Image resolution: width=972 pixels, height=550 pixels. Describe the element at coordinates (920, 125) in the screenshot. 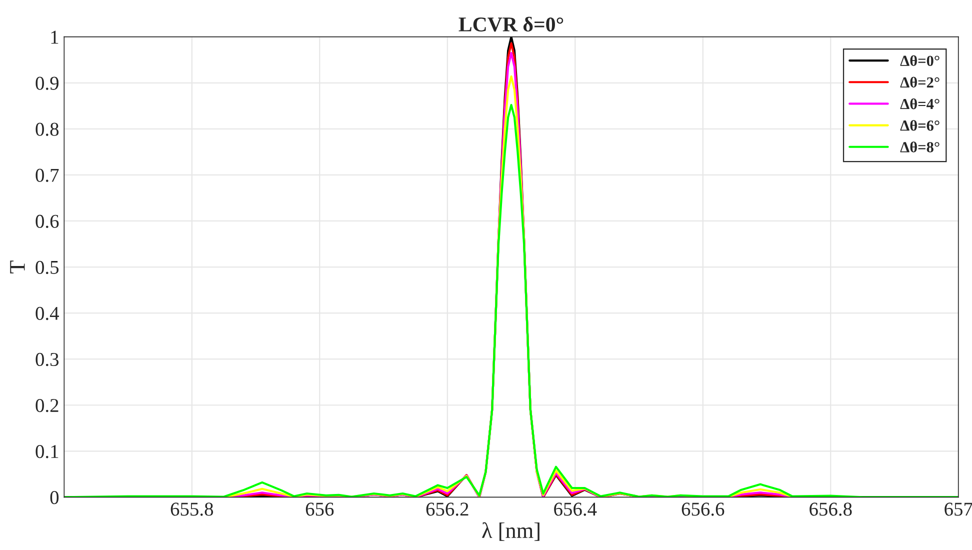

I see `legend-label: Δθ=6°` at that location.